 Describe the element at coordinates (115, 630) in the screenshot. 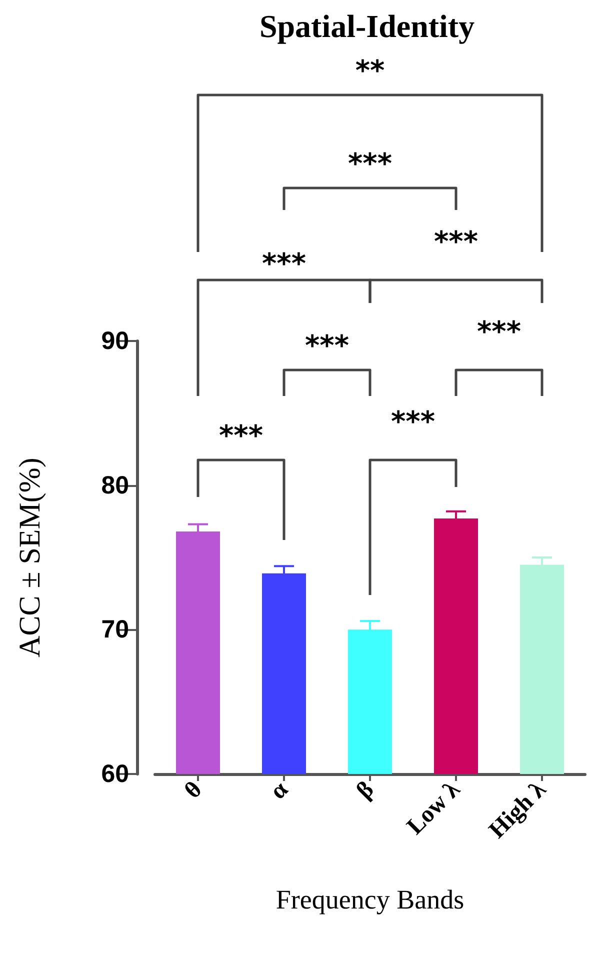

I see `y-tick-label: 70` at that location.